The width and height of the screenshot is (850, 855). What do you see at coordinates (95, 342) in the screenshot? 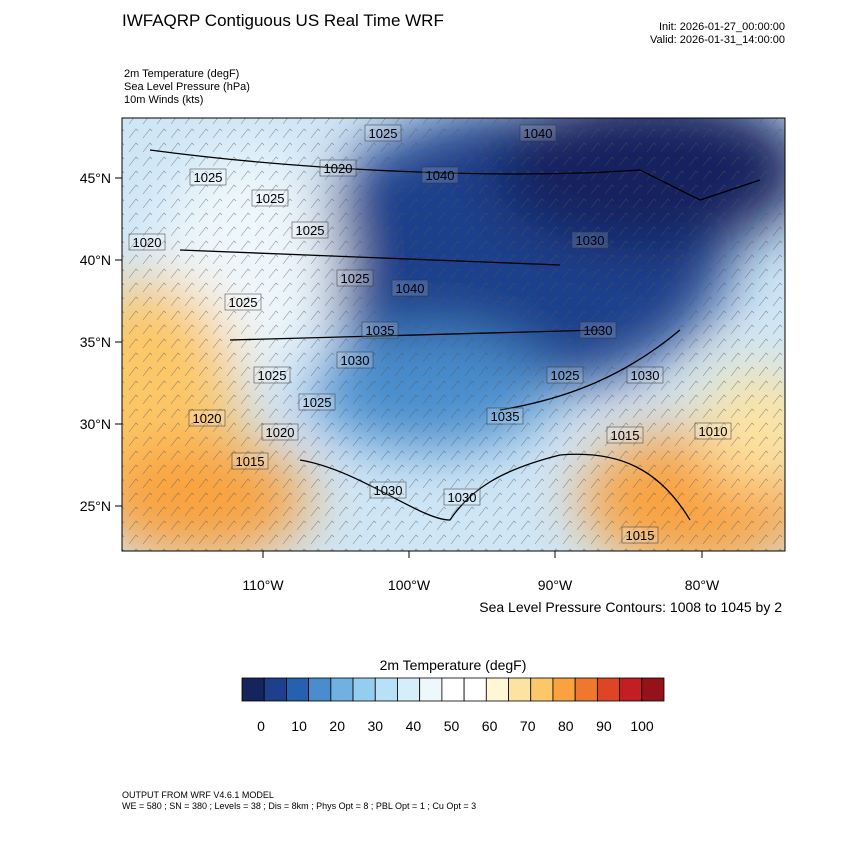
I see `lat-label: 35°N` at bounding box center [95, 342].